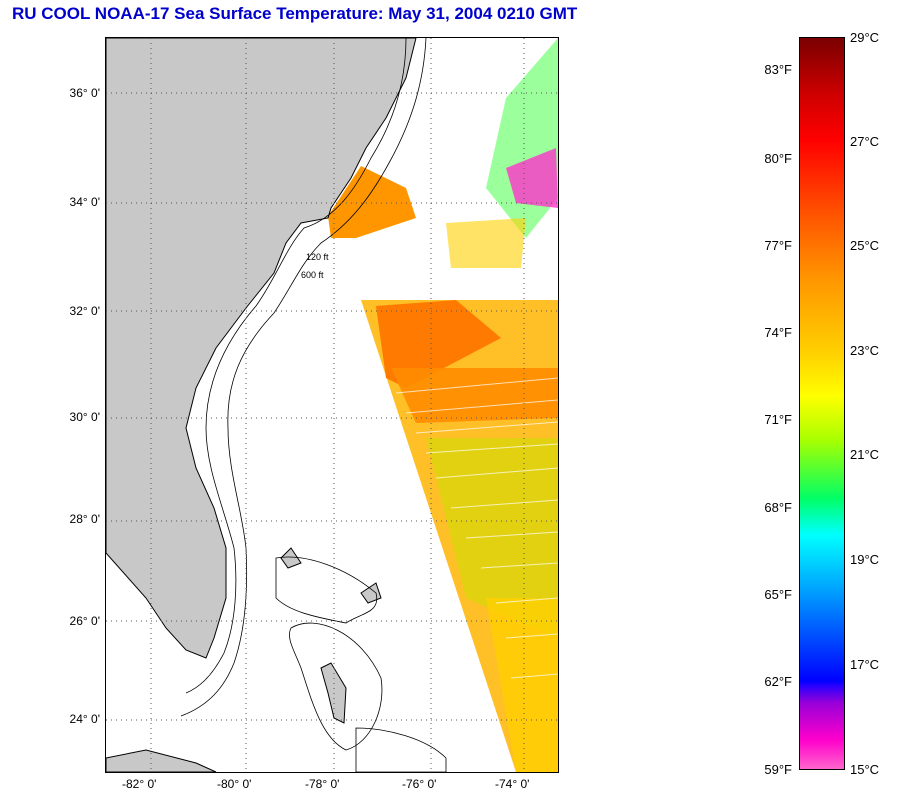 The image size is (897, 793). What do you see at coordinates (486, 243) in the screenshot?
I see `sst-patch-east` at bounding box center [486, 243].